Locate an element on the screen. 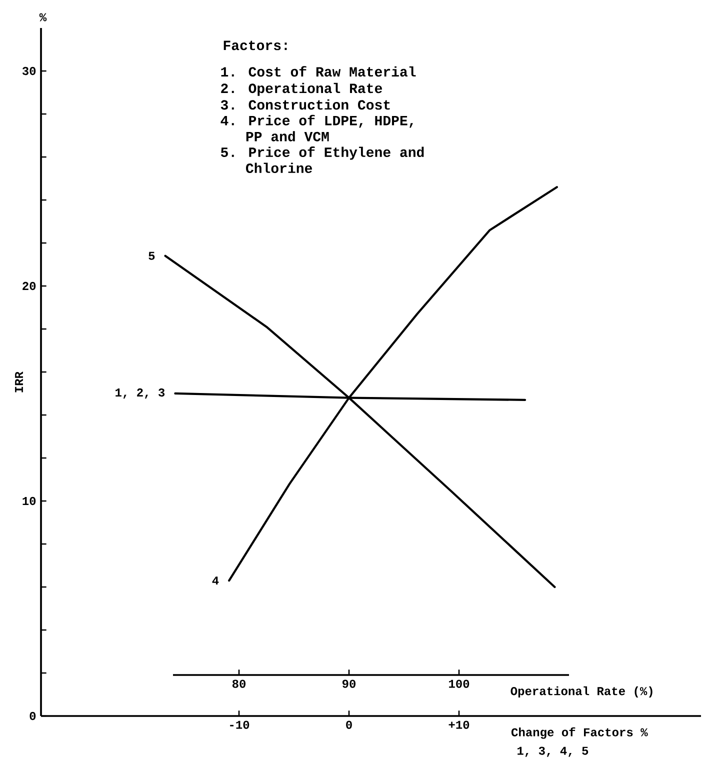  y-axis-title: IRR is located at coordinates (19, 382).